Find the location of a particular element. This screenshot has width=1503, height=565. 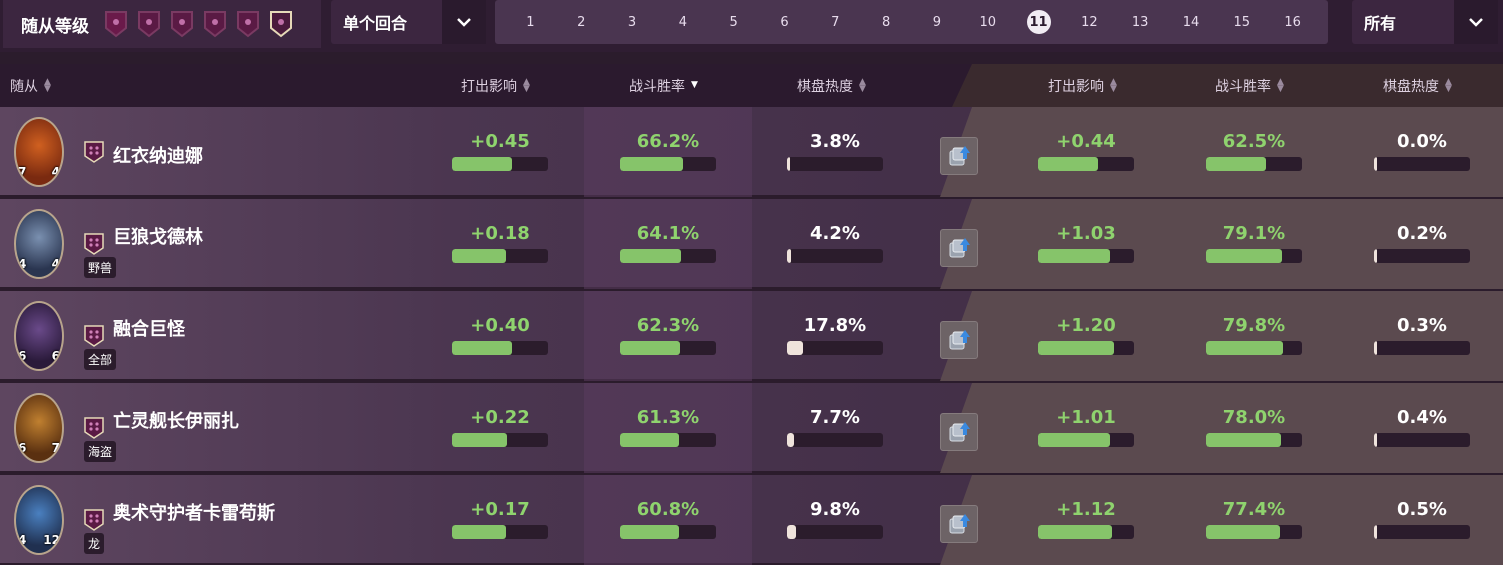

turn-option: 3 is located at coordinates (632, 22).